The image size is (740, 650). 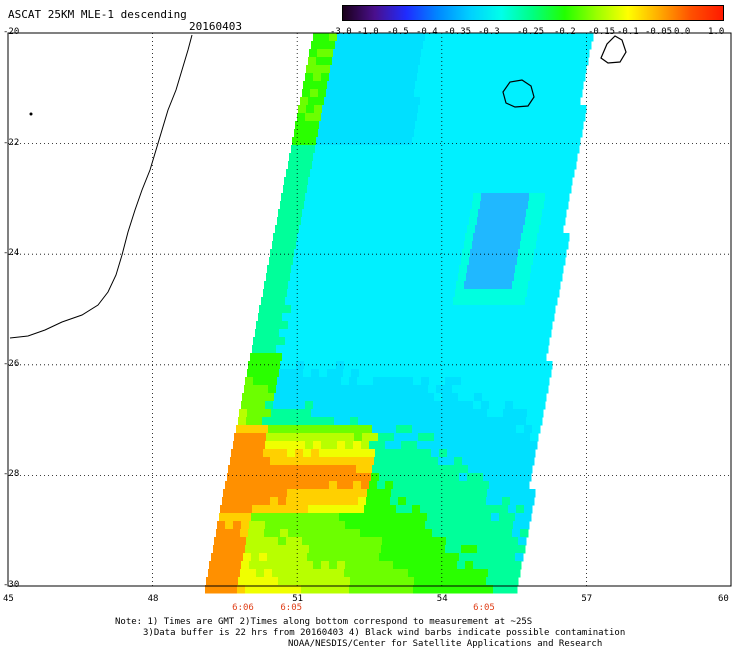 What do you see at coordinates (518, 93) in the screenshot?
I see `reunion-island-outline` at bounding box center [518, 93].